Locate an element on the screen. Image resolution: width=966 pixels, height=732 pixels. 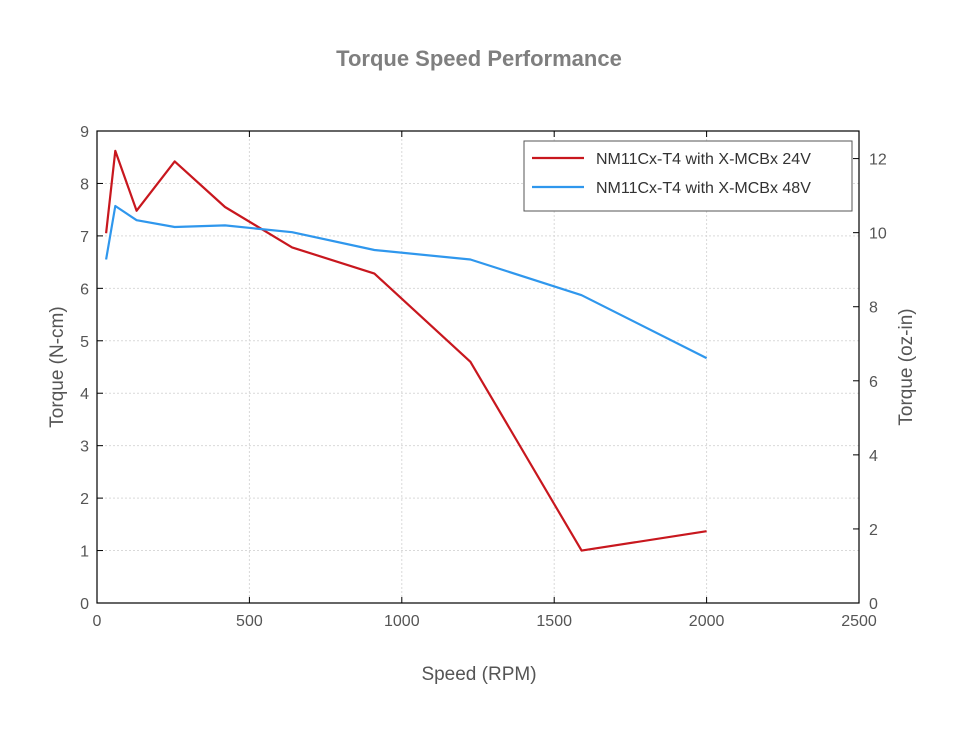
series-line-48v is located at coordinates (406, 282).